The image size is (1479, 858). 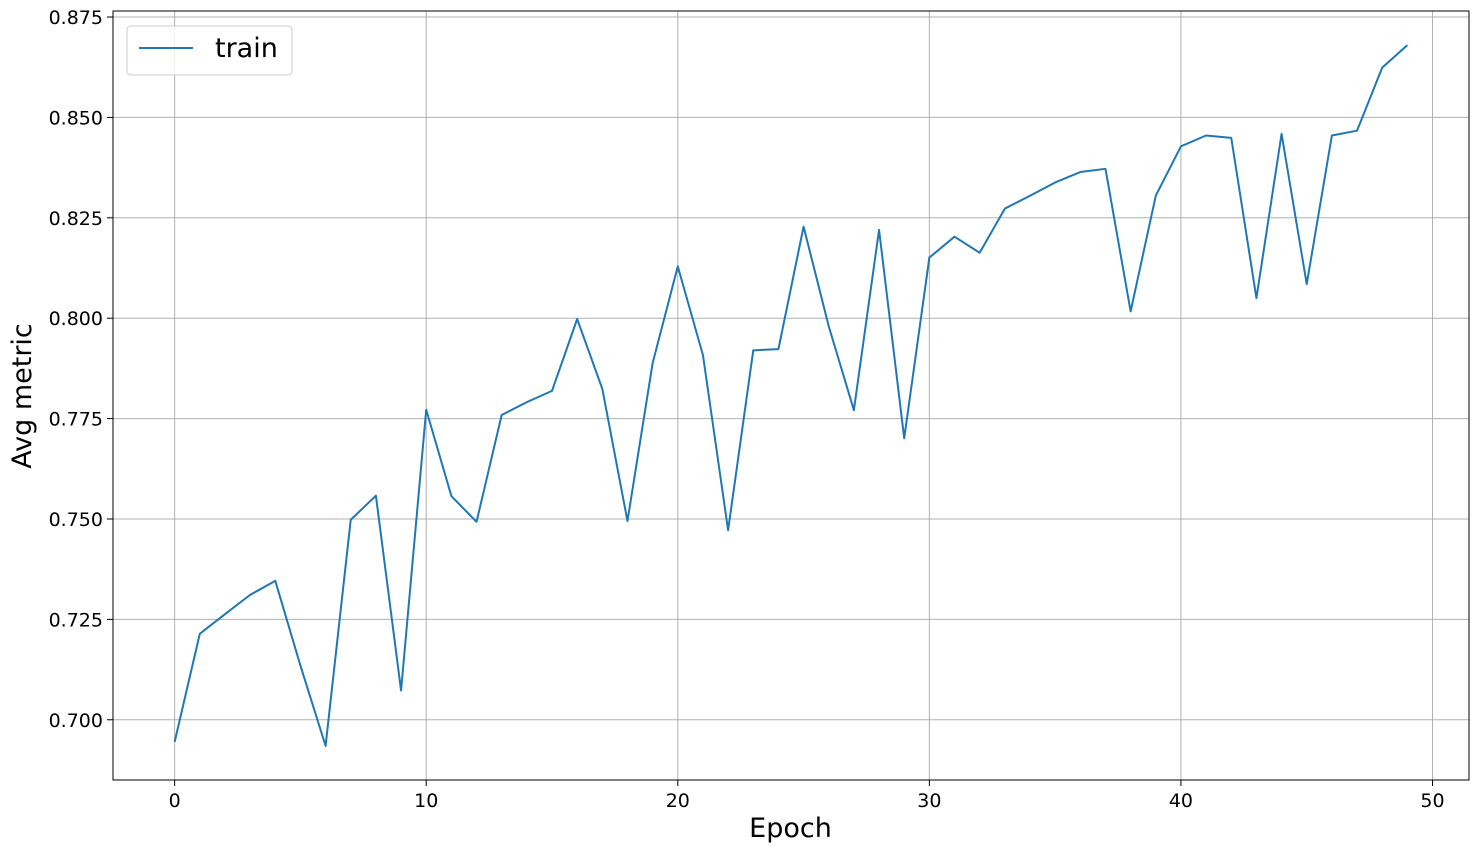 What do you see at coordinates (76, 118) in the screenshot?
I see `y-tick-label: 0.850` at bounding box center [76, 118].